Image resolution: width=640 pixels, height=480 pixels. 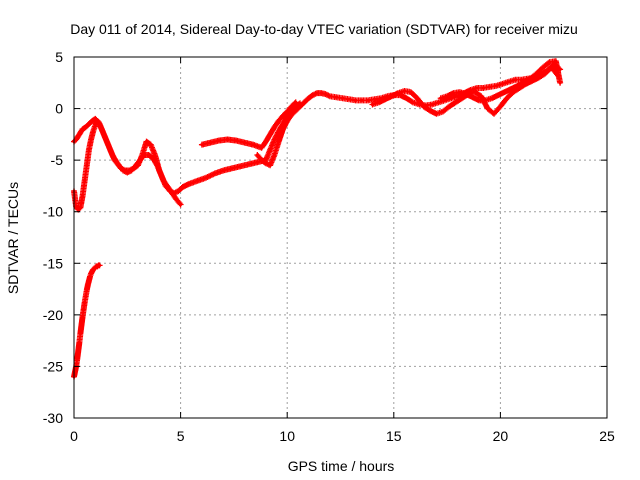 What do you see at coordinates (342, 436) in the screenshot?
I see `x-tick-labels: 0 5 10 15 20 25` at bounding box center [342, 436].